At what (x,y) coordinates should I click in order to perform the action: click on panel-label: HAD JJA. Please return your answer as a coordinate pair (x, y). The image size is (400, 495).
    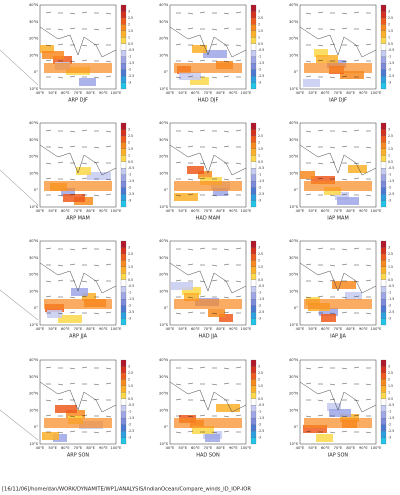
    Looking at the image, I should click on (208, 337).